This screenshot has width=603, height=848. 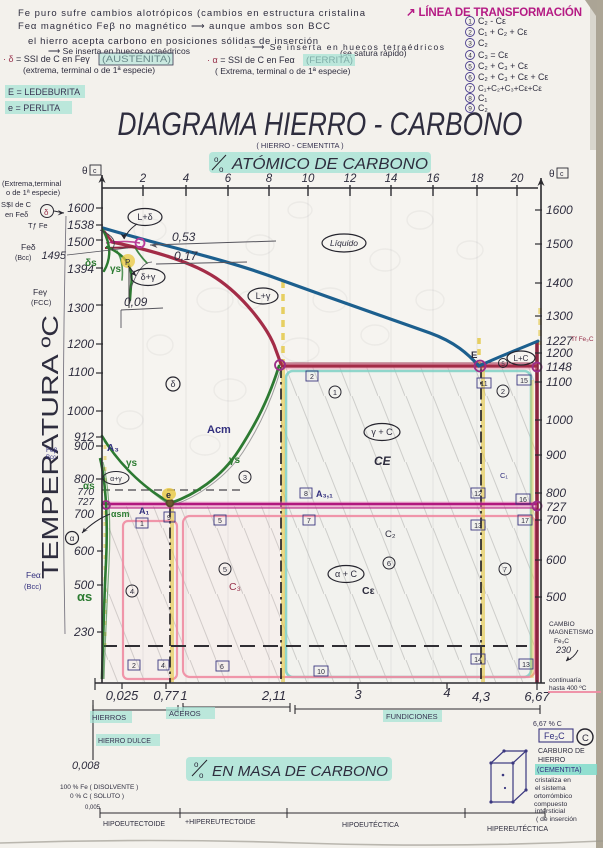 What do you see at coordinates (186, 256) in the screenshot?
I see `svg-text: 0,17` at bounding box center [186, 256].